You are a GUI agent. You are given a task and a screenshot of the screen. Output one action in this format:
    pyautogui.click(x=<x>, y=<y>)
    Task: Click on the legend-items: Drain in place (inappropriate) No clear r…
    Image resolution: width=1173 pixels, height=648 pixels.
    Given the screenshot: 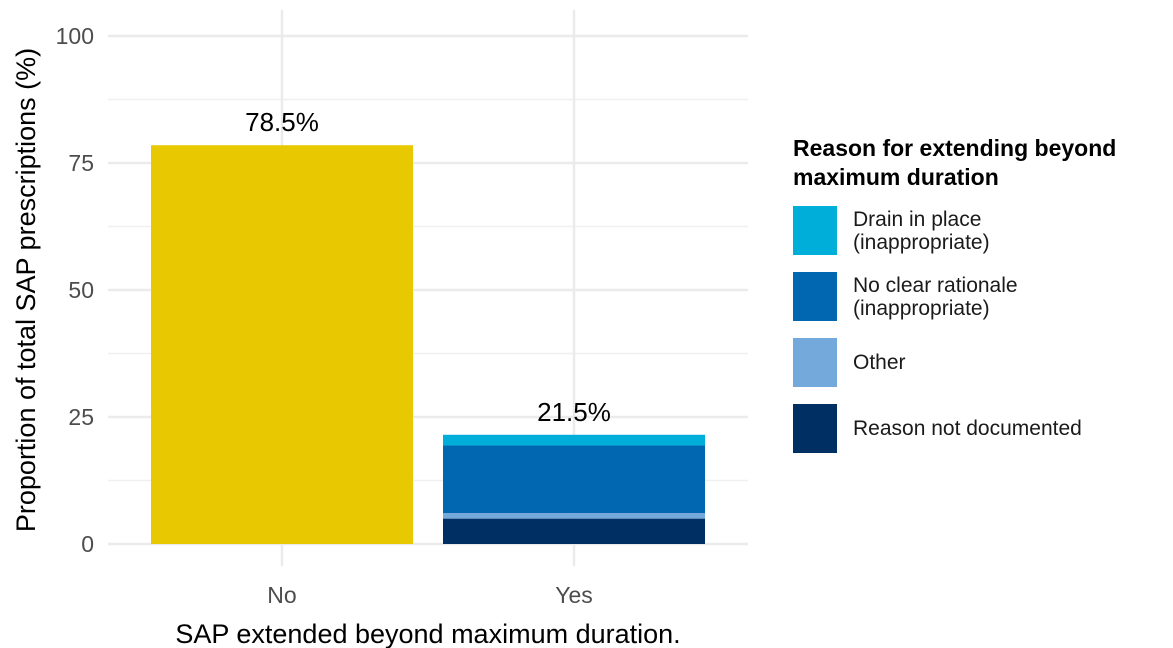 What is the action you would take?
    pyautogui.click(x=983, y=338)
    